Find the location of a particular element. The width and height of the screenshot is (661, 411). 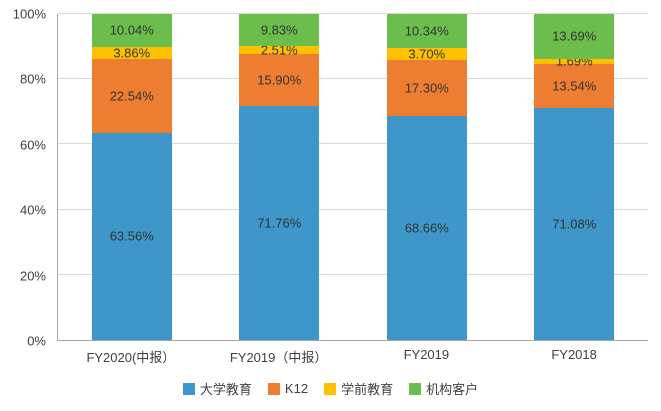

segment-value-label: 63.56% is located at coordinates (131, 236).